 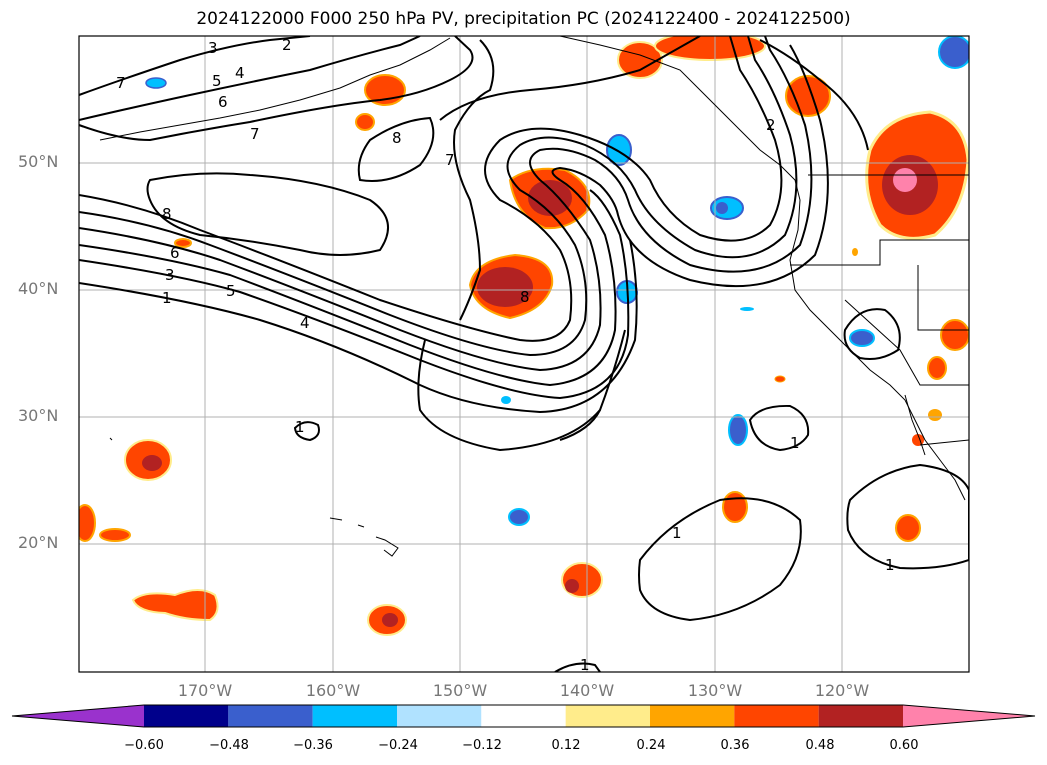 What do you see at coordinates (38, 542) in the screenshot?
I see `lat-label: 20°N` at bounding box center [38, 542].